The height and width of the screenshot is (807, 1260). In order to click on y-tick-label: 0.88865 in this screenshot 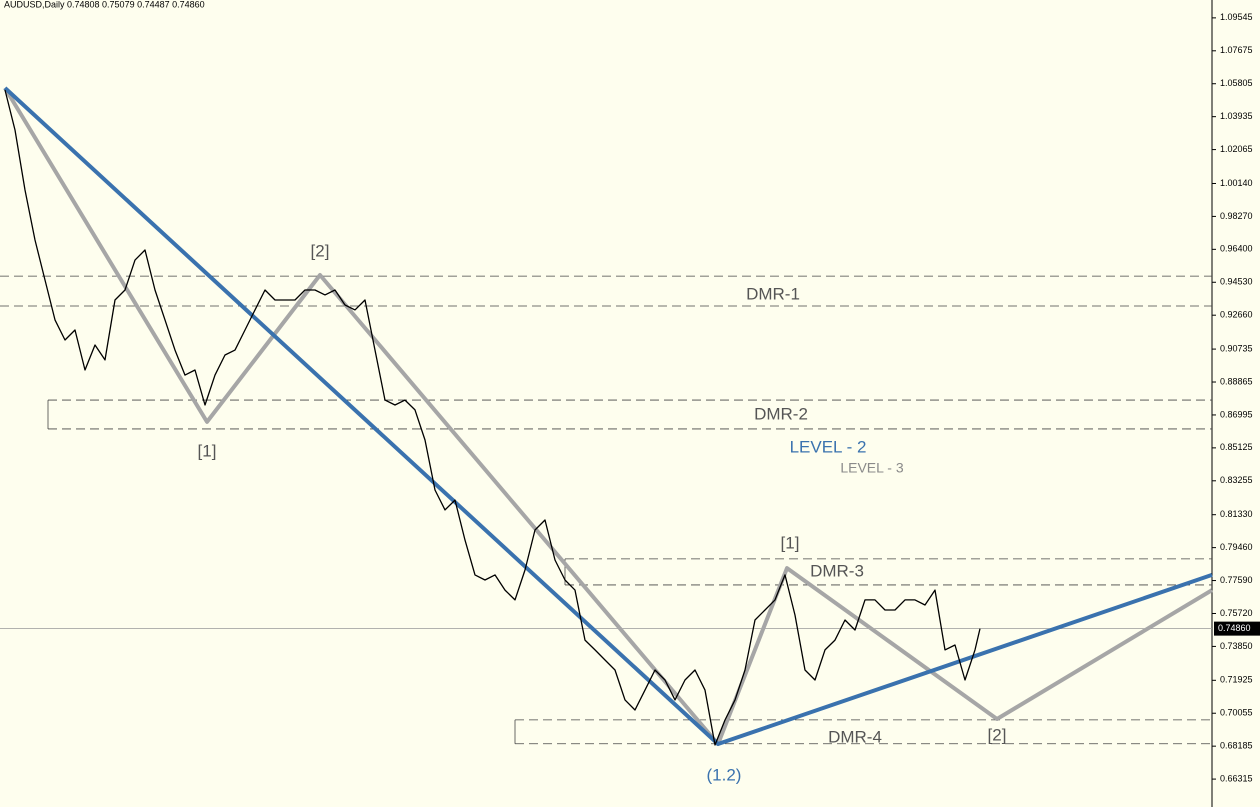, I will do `click(1236, 381)`.